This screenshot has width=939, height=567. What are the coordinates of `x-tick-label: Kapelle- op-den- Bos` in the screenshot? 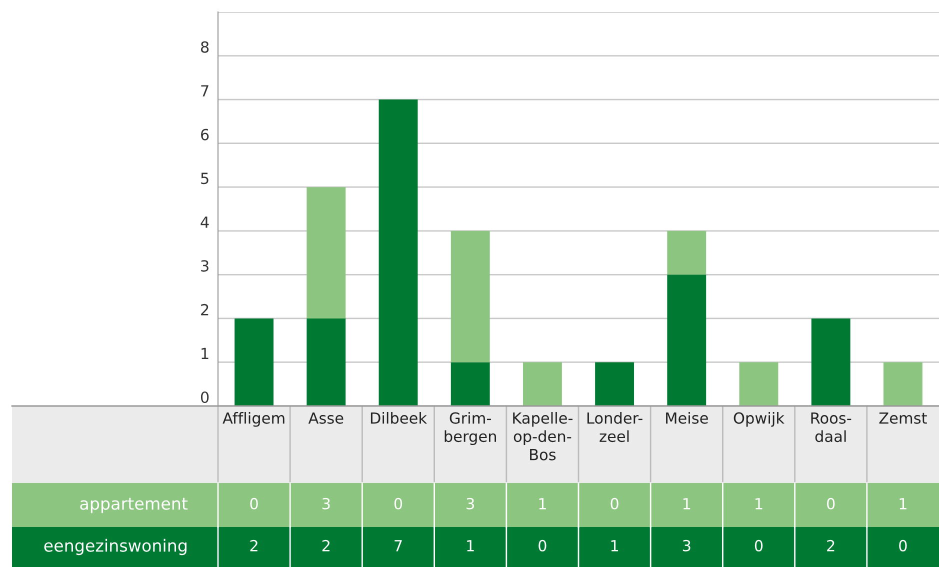 It's located at (543, 436).